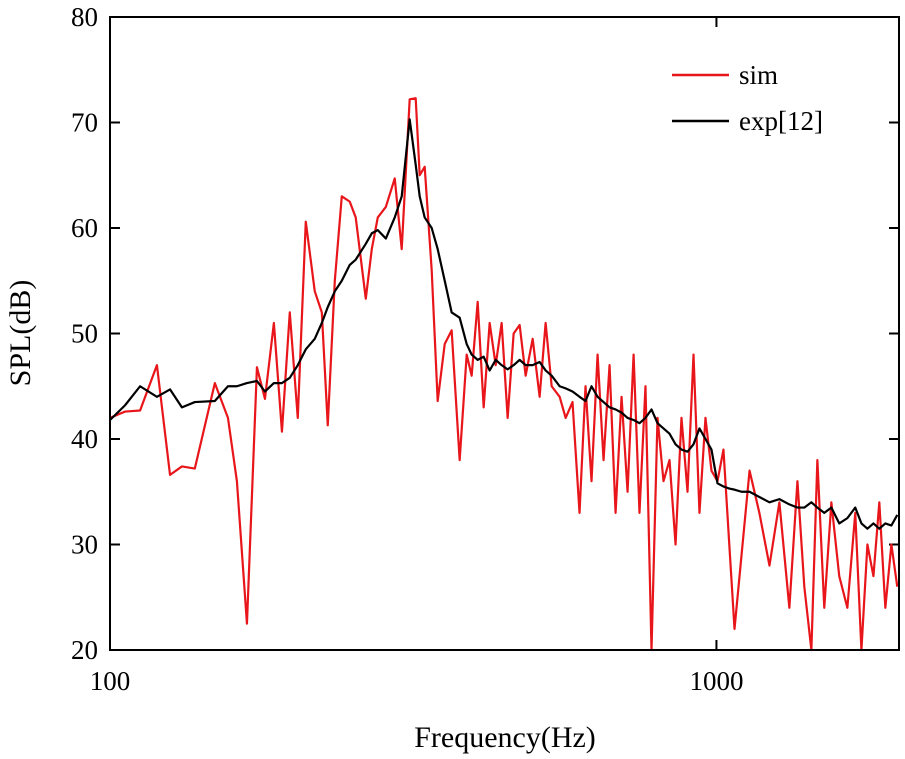 This screenshot has height=759, width=905. I want to click on y-tick-label: 60, so click(84, 228).